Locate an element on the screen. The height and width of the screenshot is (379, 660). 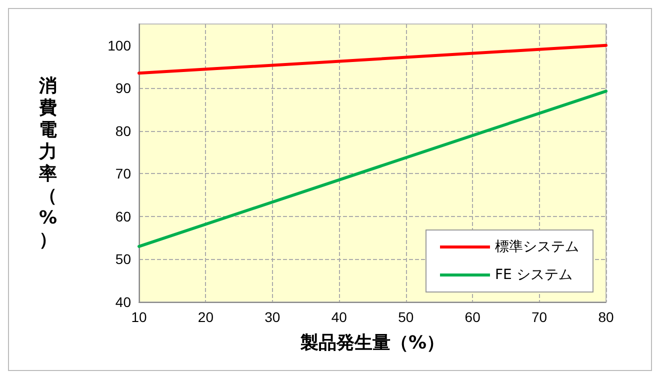
x-tick-label: 70 is located at coordinates (539, 317).